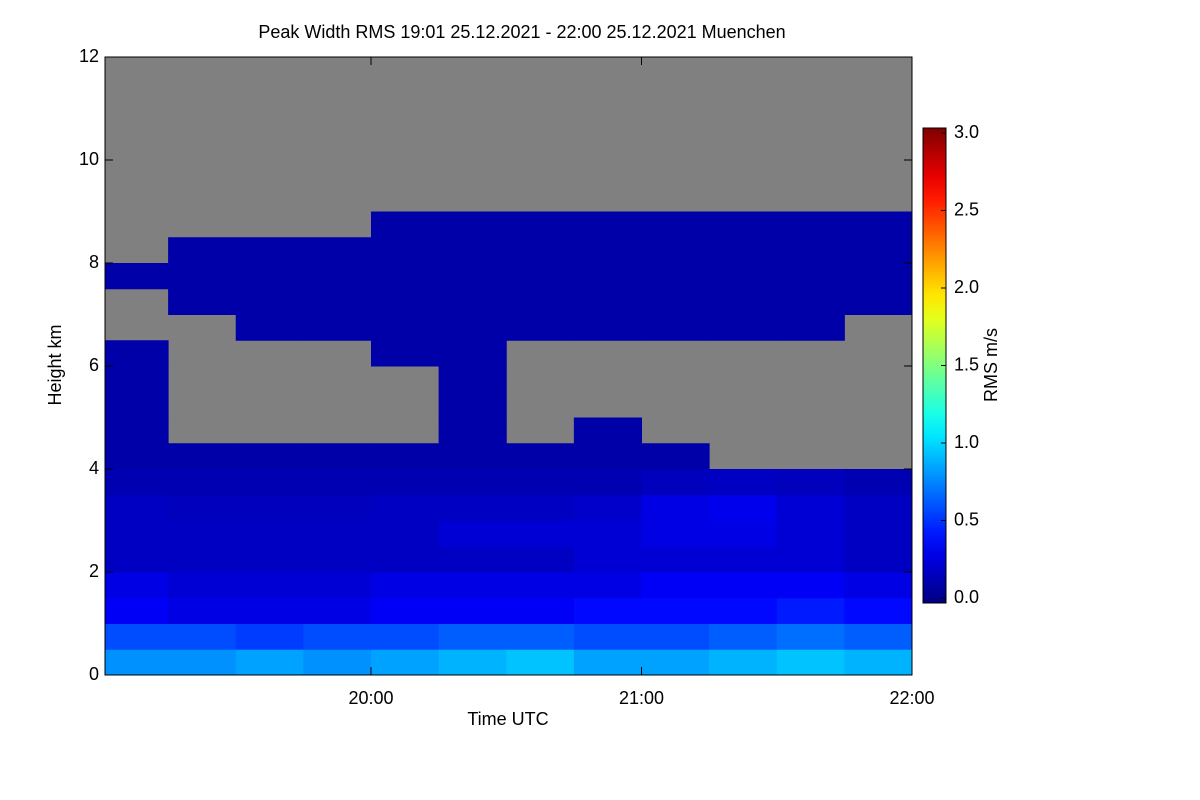 Image resolution: width=1200 pixels, height=800 pixels. Describe the element at coordinates (991, 365) in the screenshot. I see `colorbar-label: RMS m/s` at that location.